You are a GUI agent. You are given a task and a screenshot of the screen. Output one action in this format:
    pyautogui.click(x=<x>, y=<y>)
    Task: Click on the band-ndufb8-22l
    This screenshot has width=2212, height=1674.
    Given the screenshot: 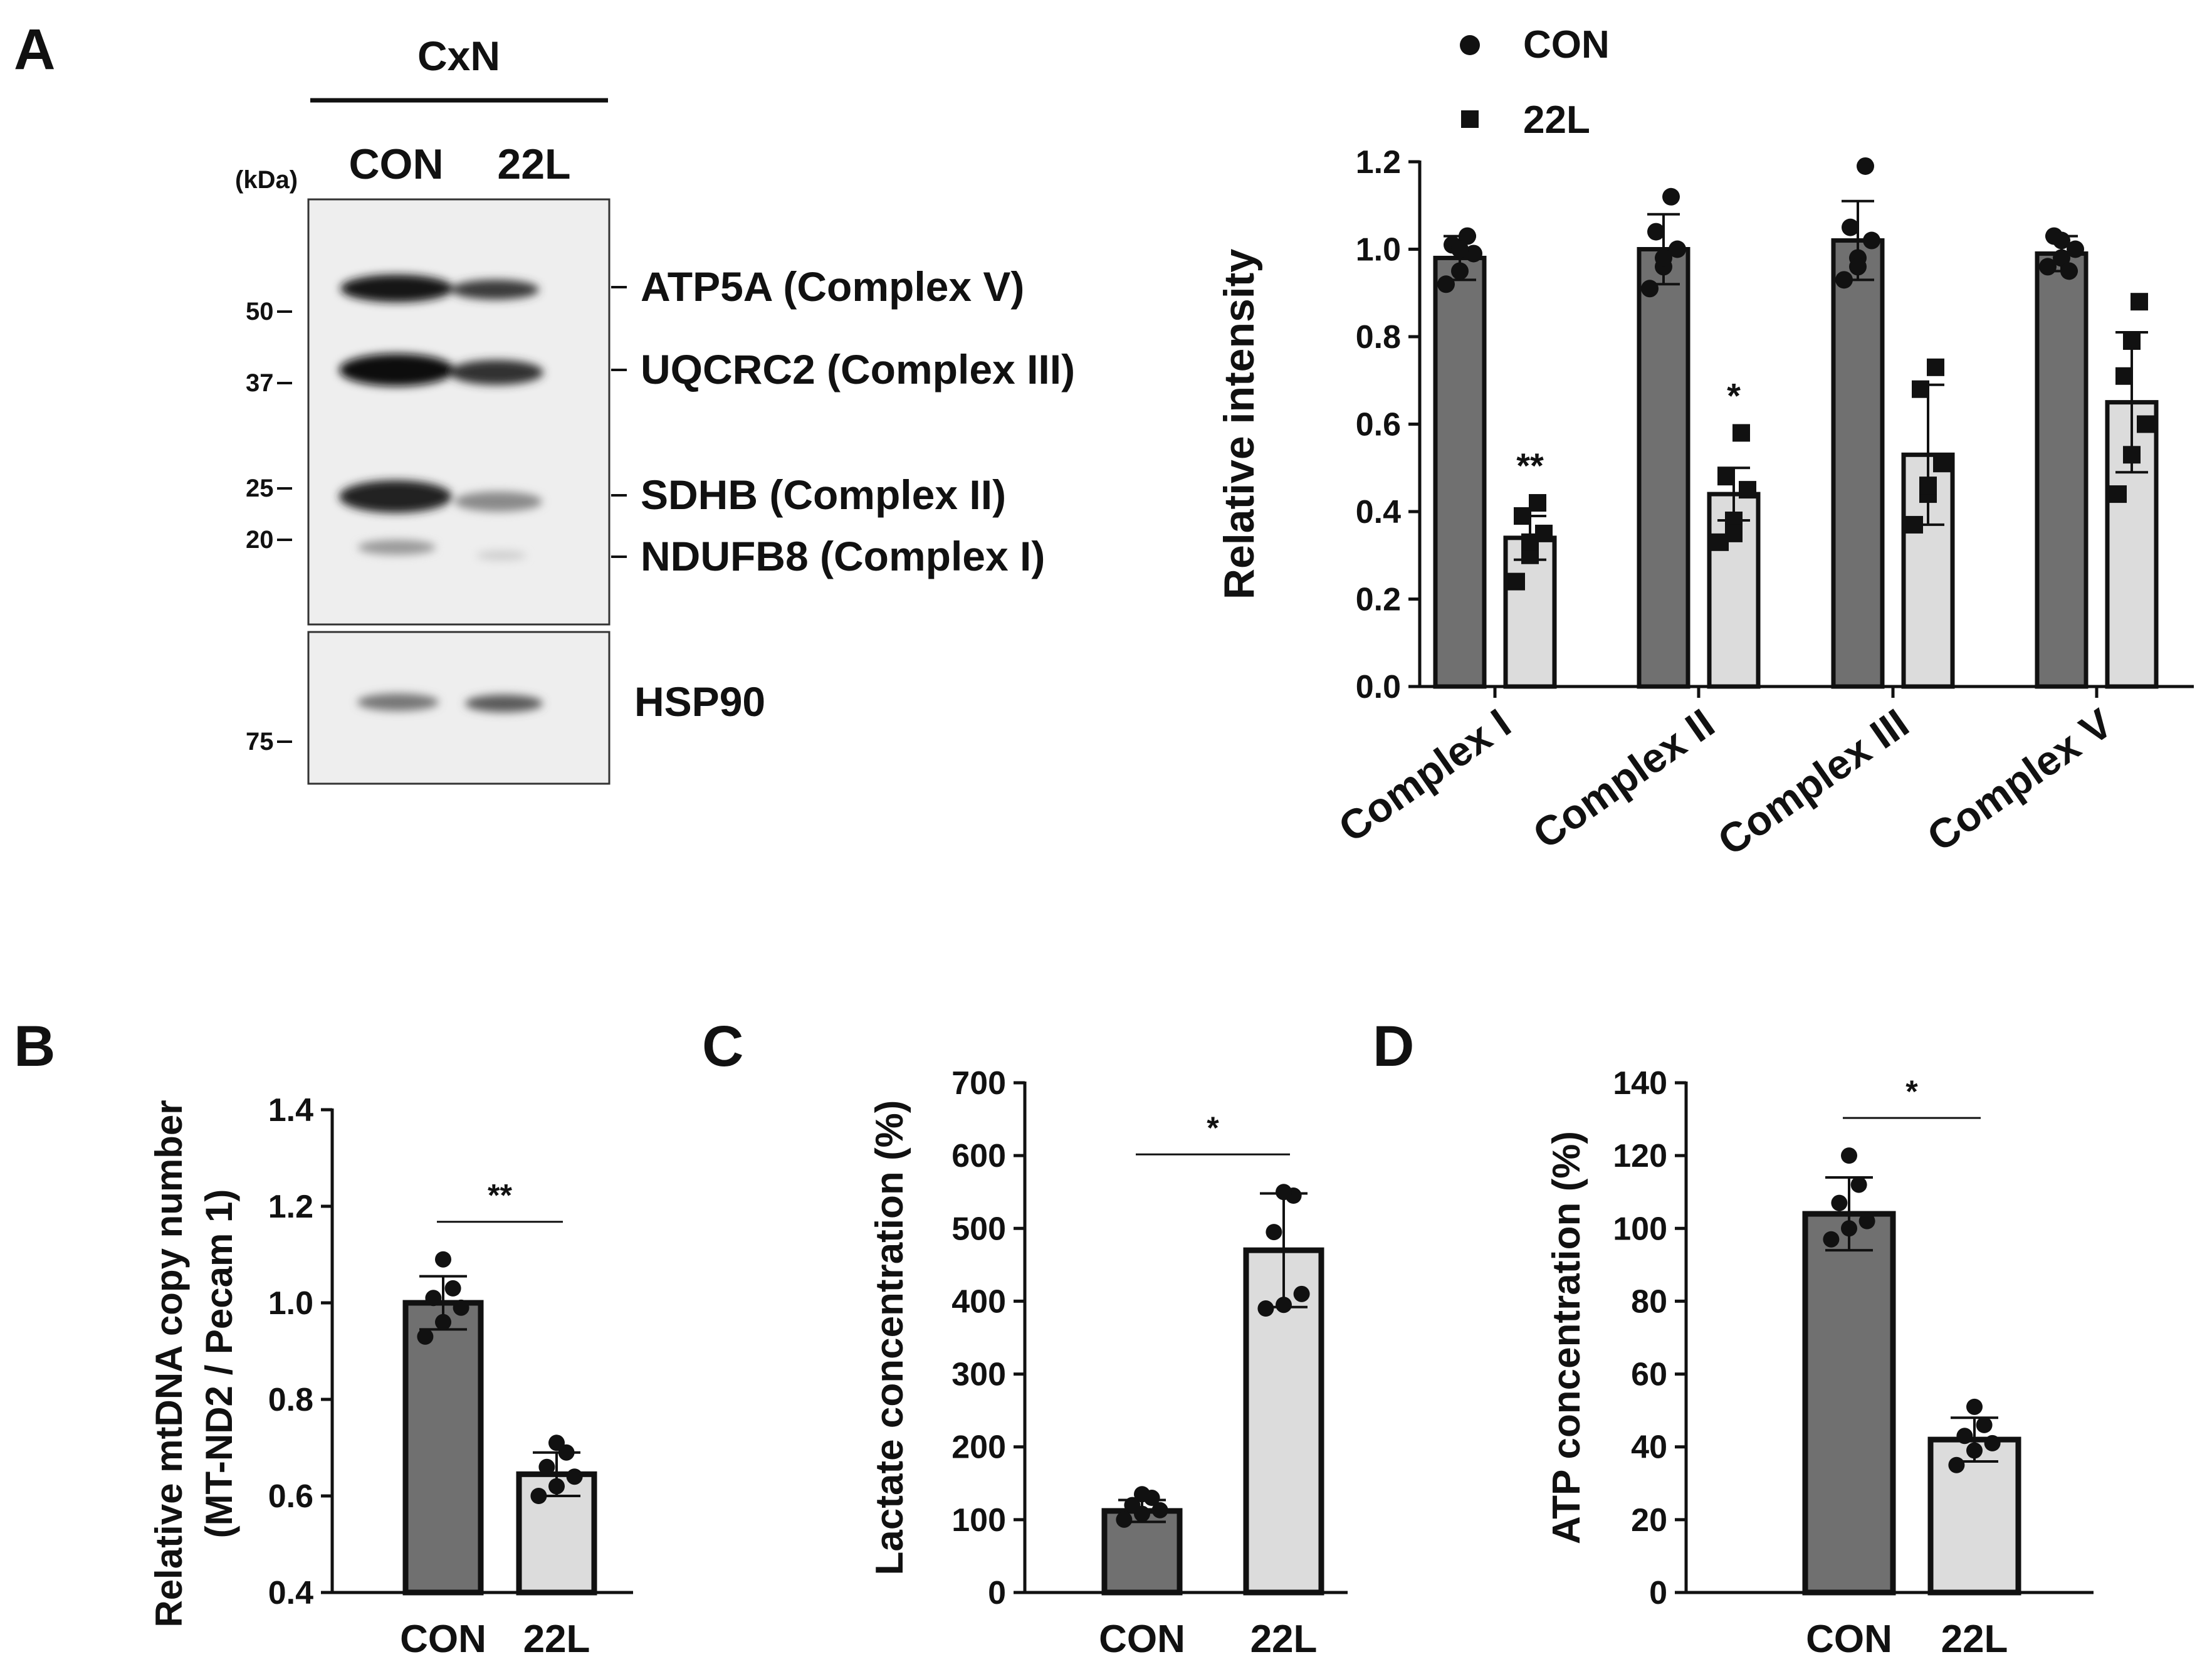 What is the action you would take?
    pyautogui.click(x=501, y=555)
    